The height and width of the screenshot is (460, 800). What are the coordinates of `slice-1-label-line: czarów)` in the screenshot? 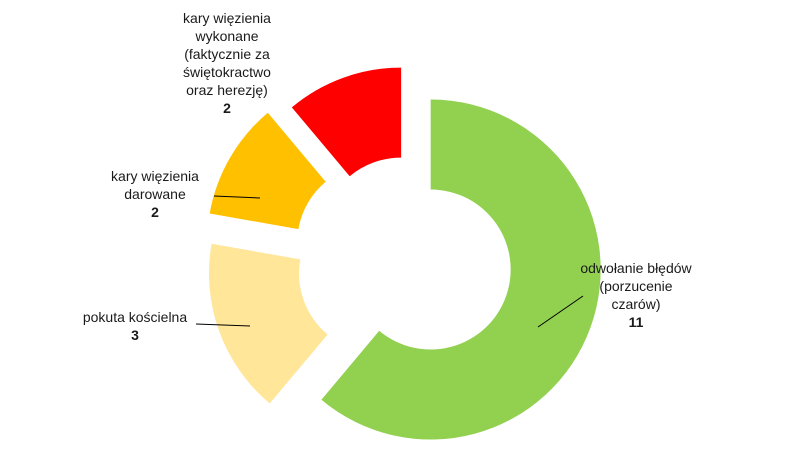 It's located at (635, 304).